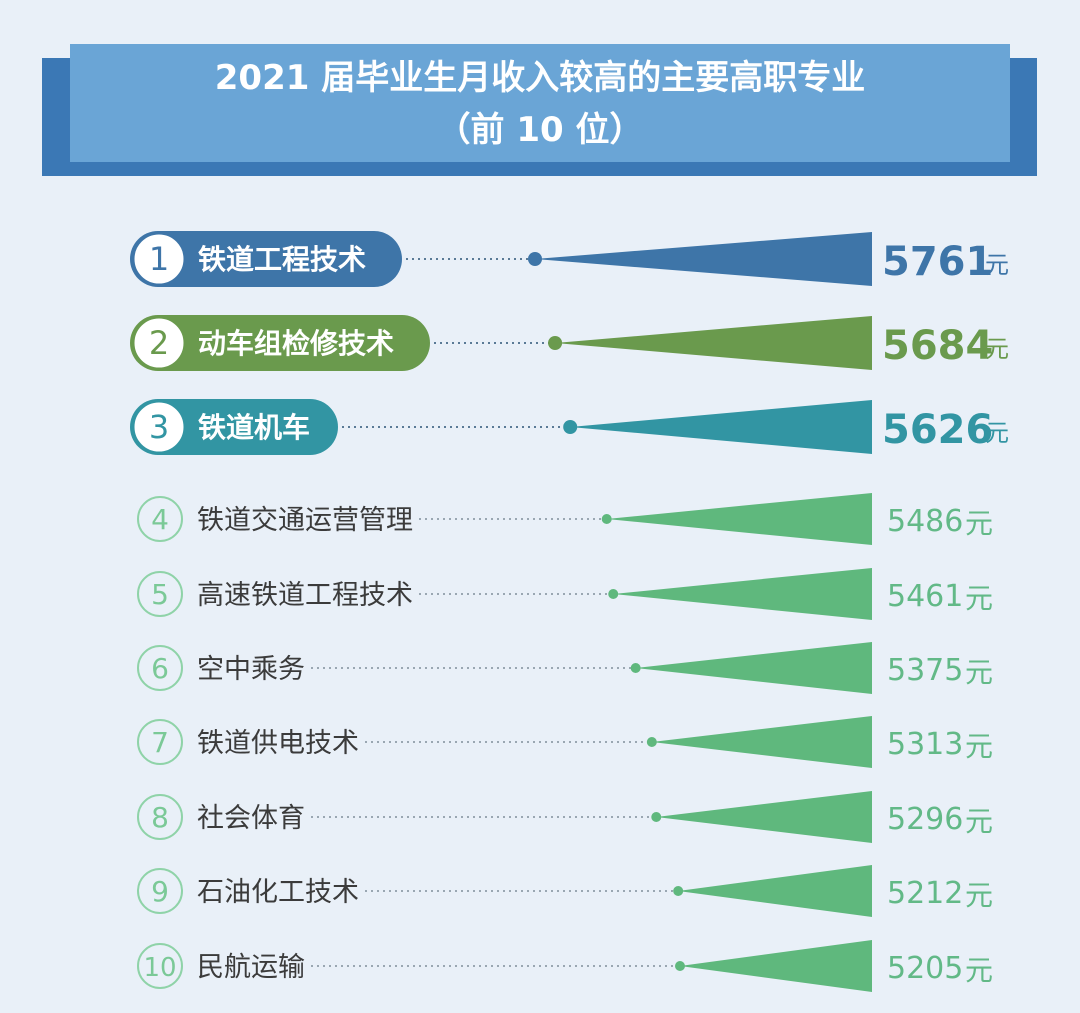 This screenshot has height=1013, width=1080. I want to click on rank-number: 4, so click(160, 519).